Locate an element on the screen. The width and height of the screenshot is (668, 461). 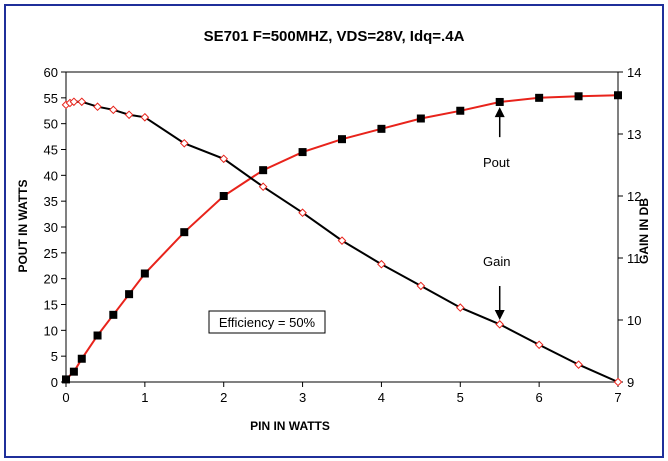
right-y-tick-label: 13 is located at coordinates (634, 134).